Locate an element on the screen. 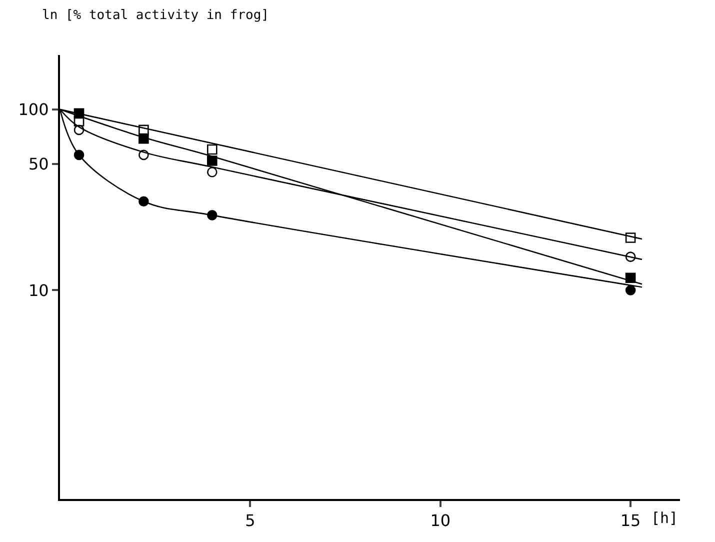 This screenshot has height=542, width=715. x-tick-label: 15 is located at coordinates (630, 520).